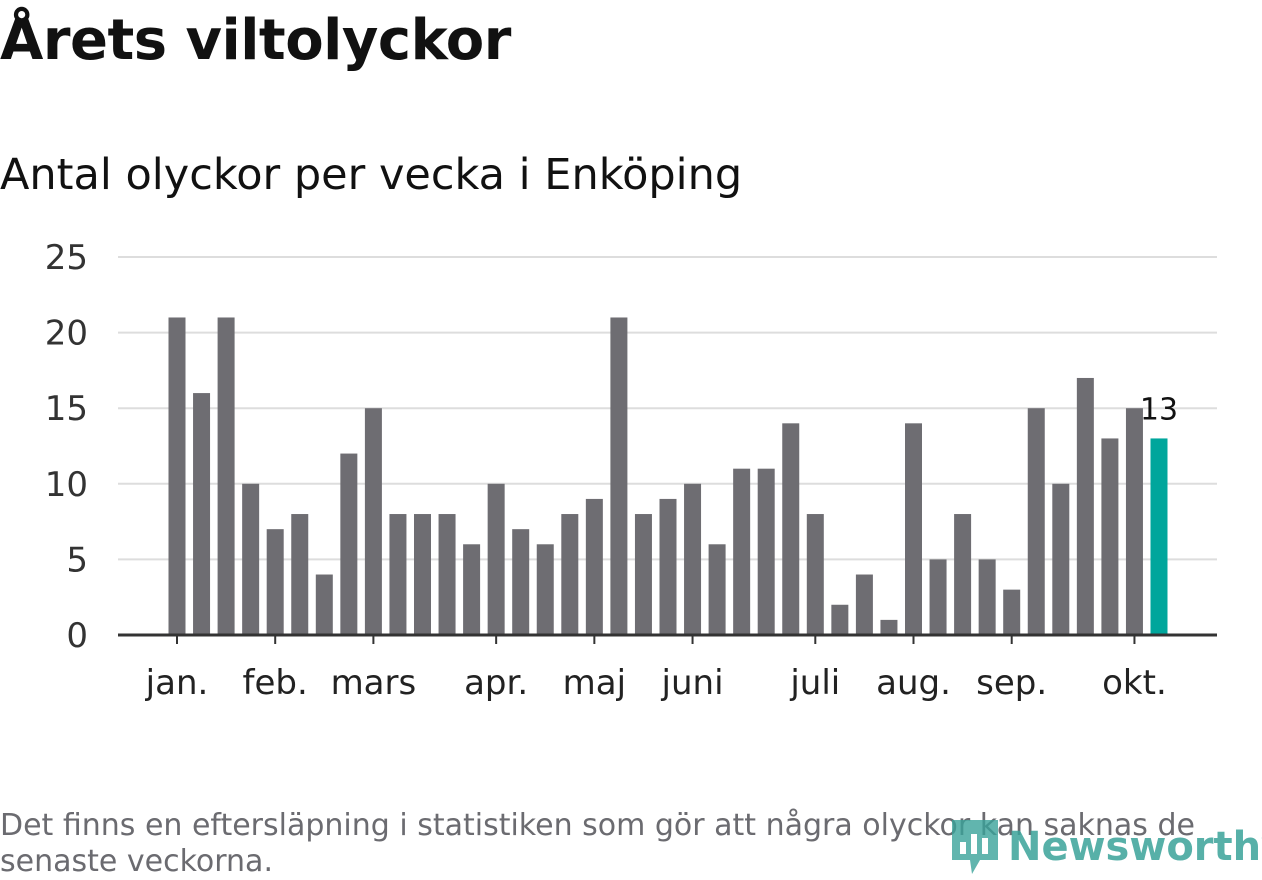 The width and height of the screenshot is (1262, 880). What do you see at coordinates (1011, 683) in the screenshot?
I see `x-tick-label: sep.` at bounding box center [1011, 683].